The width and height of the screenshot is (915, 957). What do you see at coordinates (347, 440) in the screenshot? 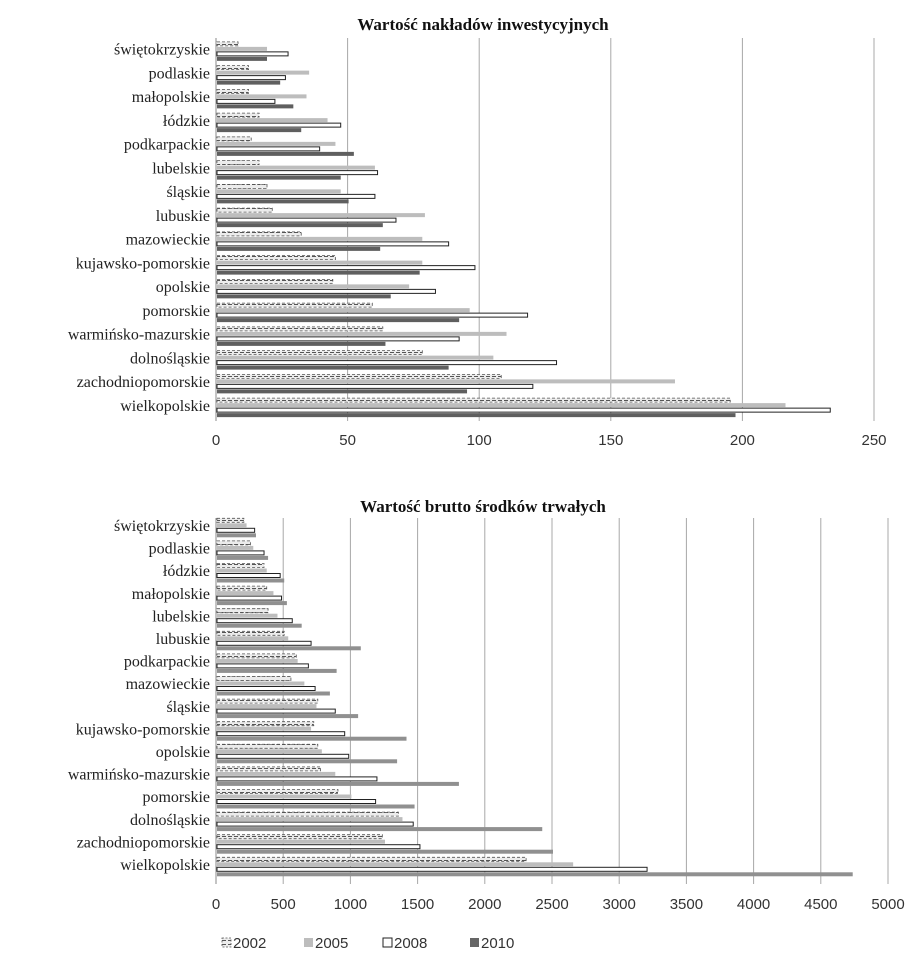
I see `x-tick-label: 50` at bounding box center [347, 440].